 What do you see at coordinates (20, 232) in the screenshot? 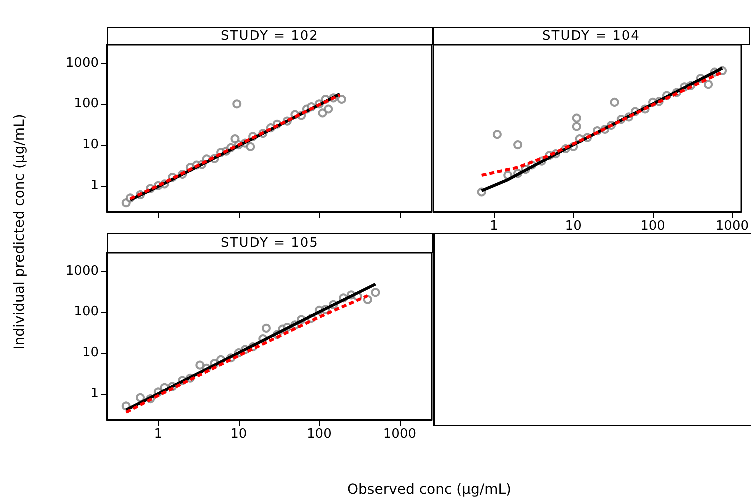
I see `y-axis-title: Individual predicted conc (µg/mL)` at bounding box center [20, 232].